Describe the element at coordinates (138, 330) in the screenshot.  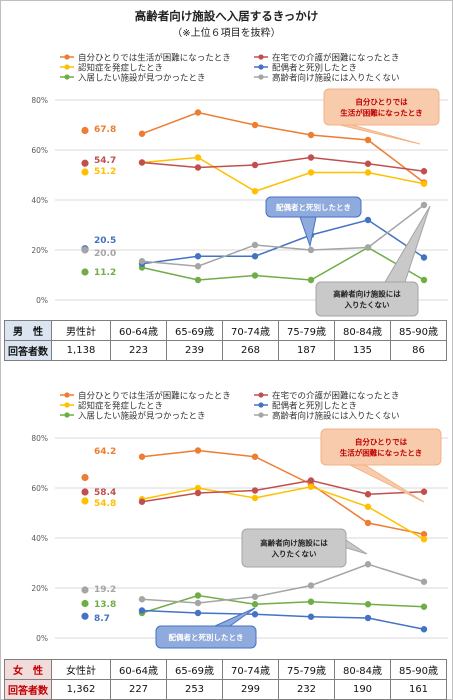
I see `header-cell: 60-64歳` at that location.